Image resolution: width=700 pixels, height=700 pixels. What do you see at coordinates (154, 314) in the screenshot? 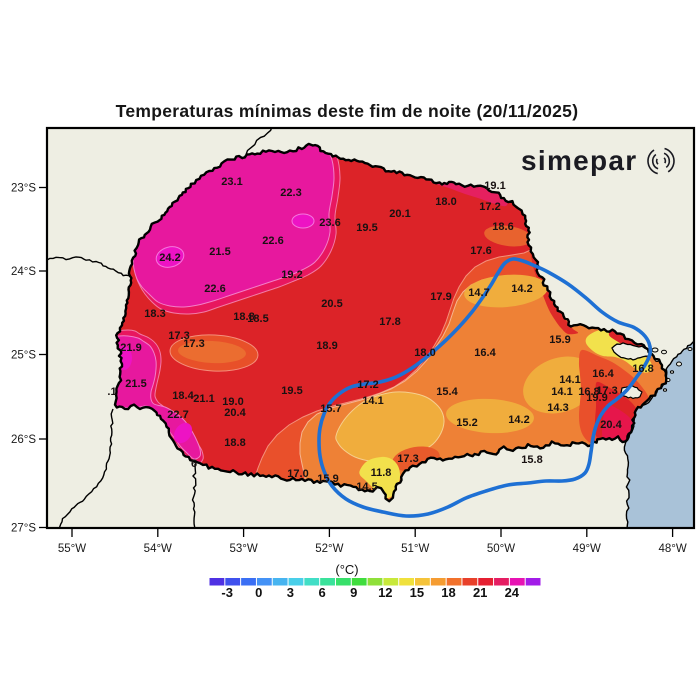
I see `svg-text: 18.3` at bounding box center [154, 314].